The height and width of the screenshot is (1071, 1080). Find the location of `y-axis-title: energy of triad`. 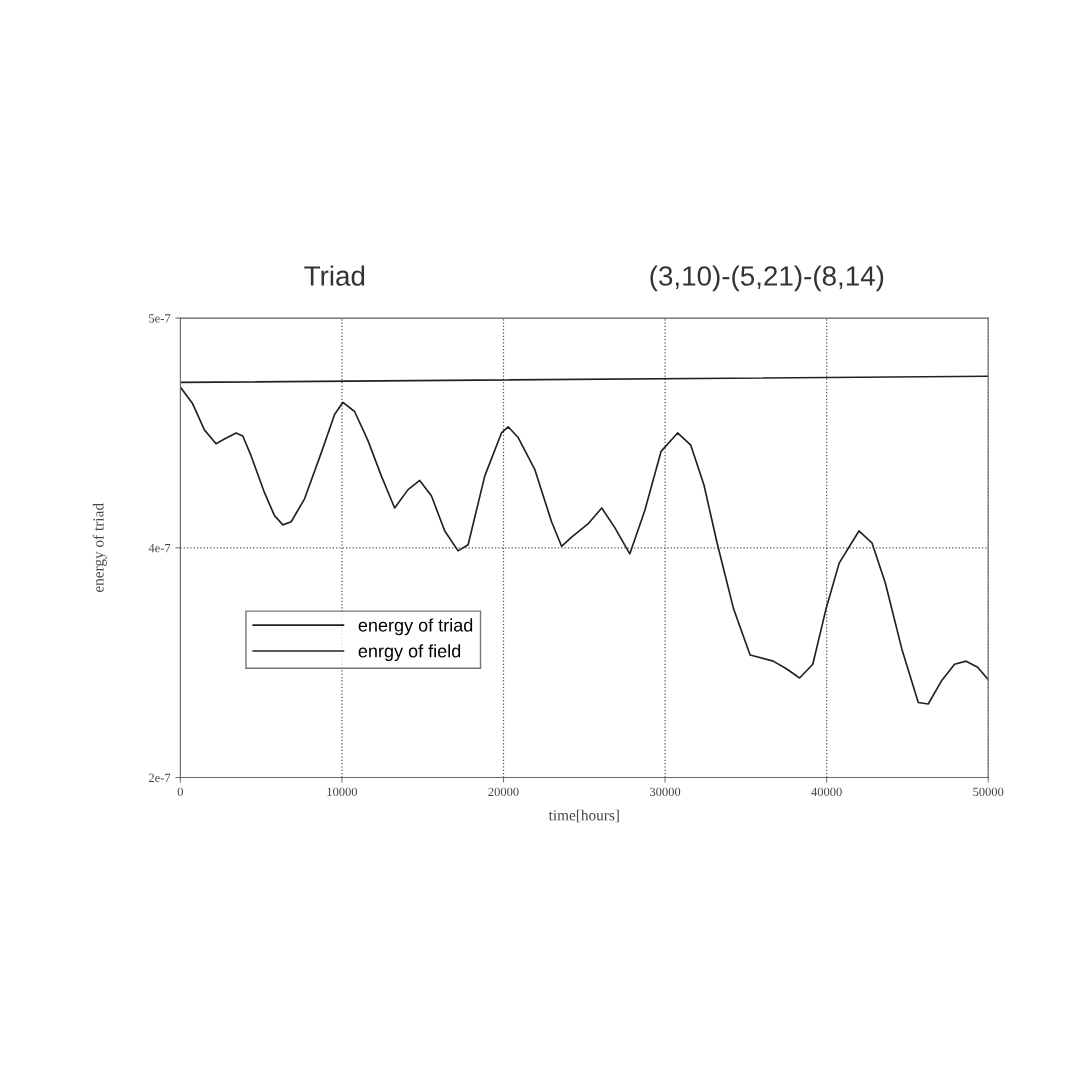

y-axis-title: energy of triad is located at coordinates (99, 548).